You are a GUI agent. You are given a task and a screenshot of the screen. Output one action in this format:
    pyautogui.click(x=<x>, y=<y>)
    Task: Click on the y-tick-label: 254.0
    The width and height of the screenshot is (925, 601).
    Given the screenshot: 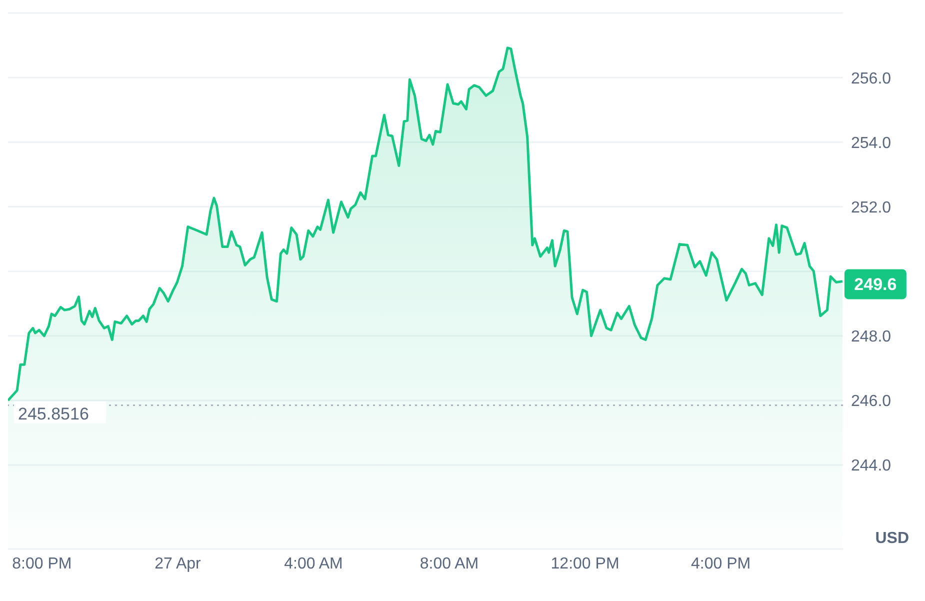 What is the action you would take?
    pyautogui.click(x=871, y=143)
    